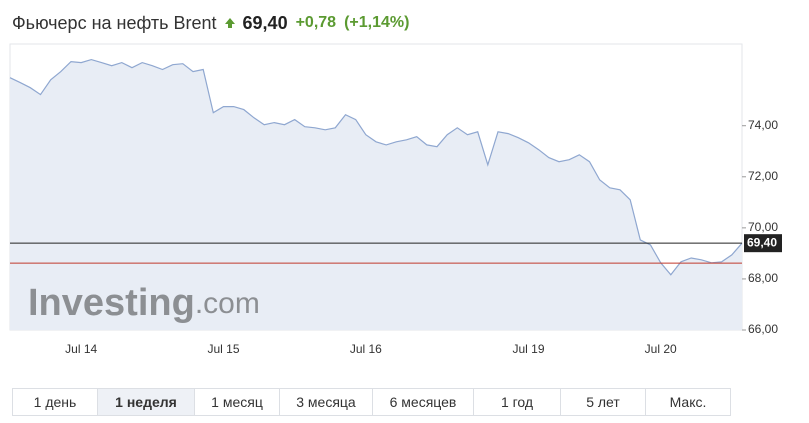 This screenshot has width=809, height=423. Describe the element at coordinates (229, 23) in the screenshot. I see `up-arrow` at that location.